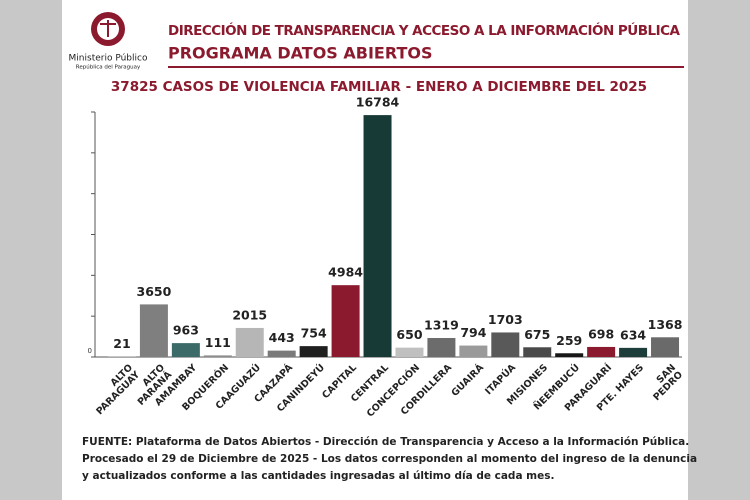 This screenshot has width=750, height=500. I want to click on value-label: 443, so click(282, 337).